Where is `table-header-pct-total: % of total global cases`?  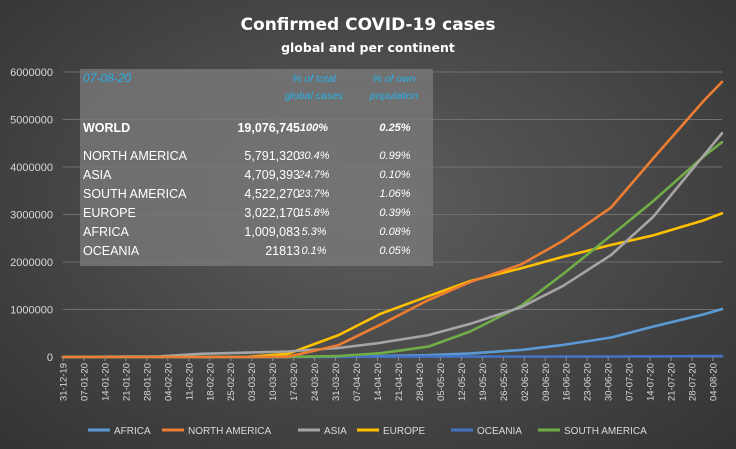 table-header-pct-total: % of total global cases is located at coordinates (314, 88).